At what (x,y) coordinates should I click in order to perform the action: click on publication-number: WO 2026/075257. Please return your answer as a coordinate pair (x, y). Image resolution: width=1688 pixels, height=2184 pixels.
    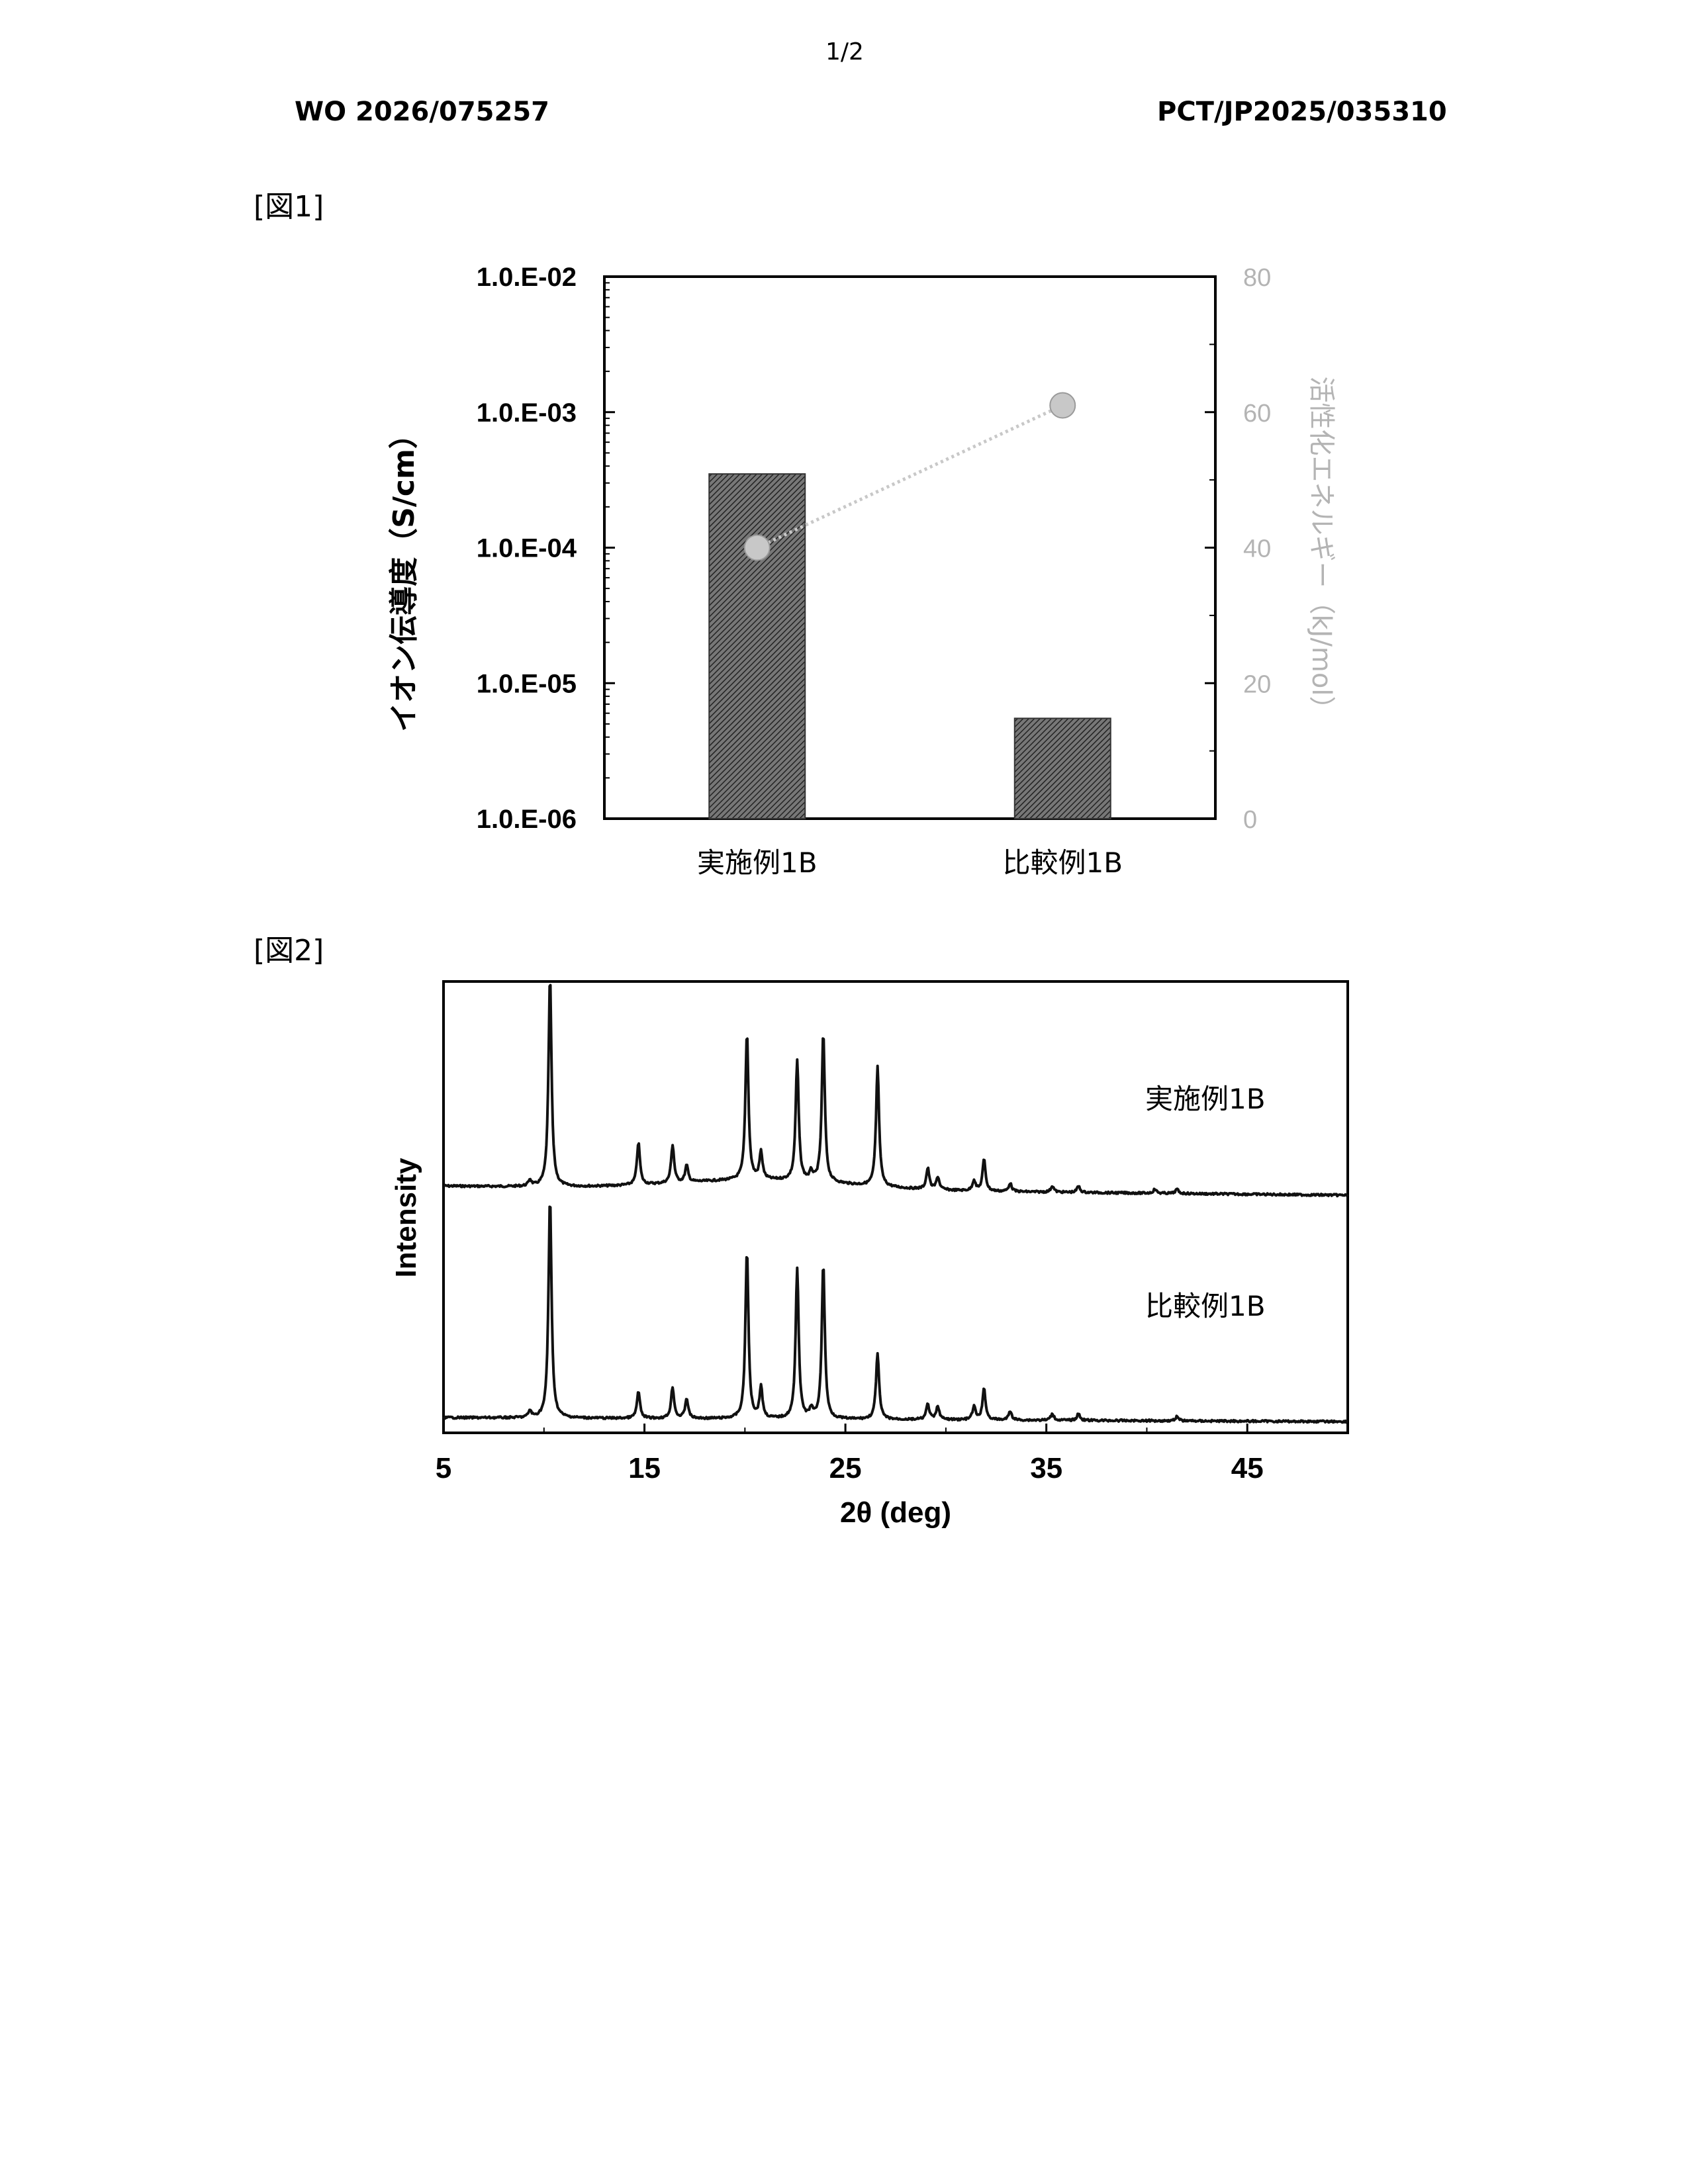
    Looking at the image, I should click on (422, 112).